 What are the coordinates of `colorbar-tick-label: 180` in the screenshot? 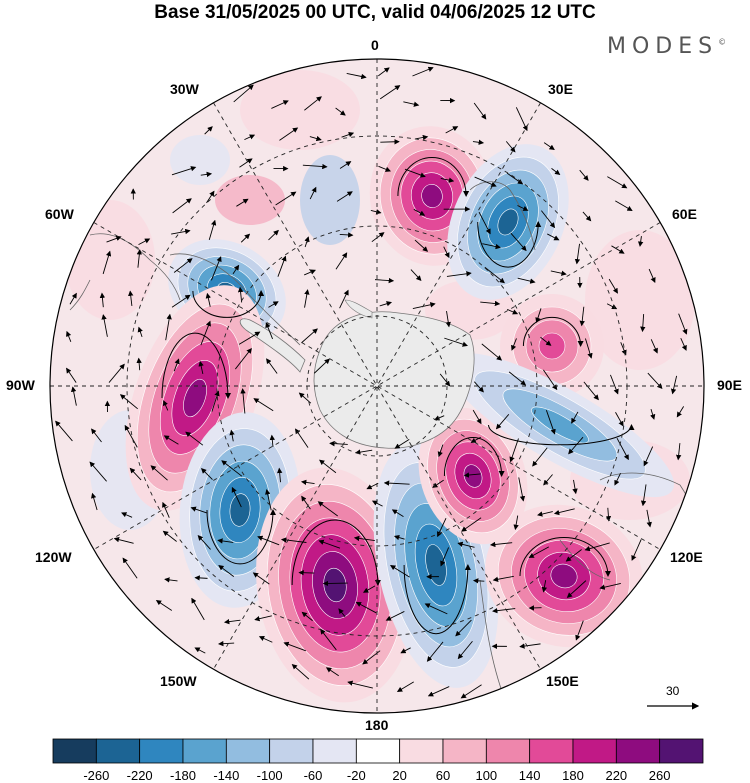 It's located at (573, 775).